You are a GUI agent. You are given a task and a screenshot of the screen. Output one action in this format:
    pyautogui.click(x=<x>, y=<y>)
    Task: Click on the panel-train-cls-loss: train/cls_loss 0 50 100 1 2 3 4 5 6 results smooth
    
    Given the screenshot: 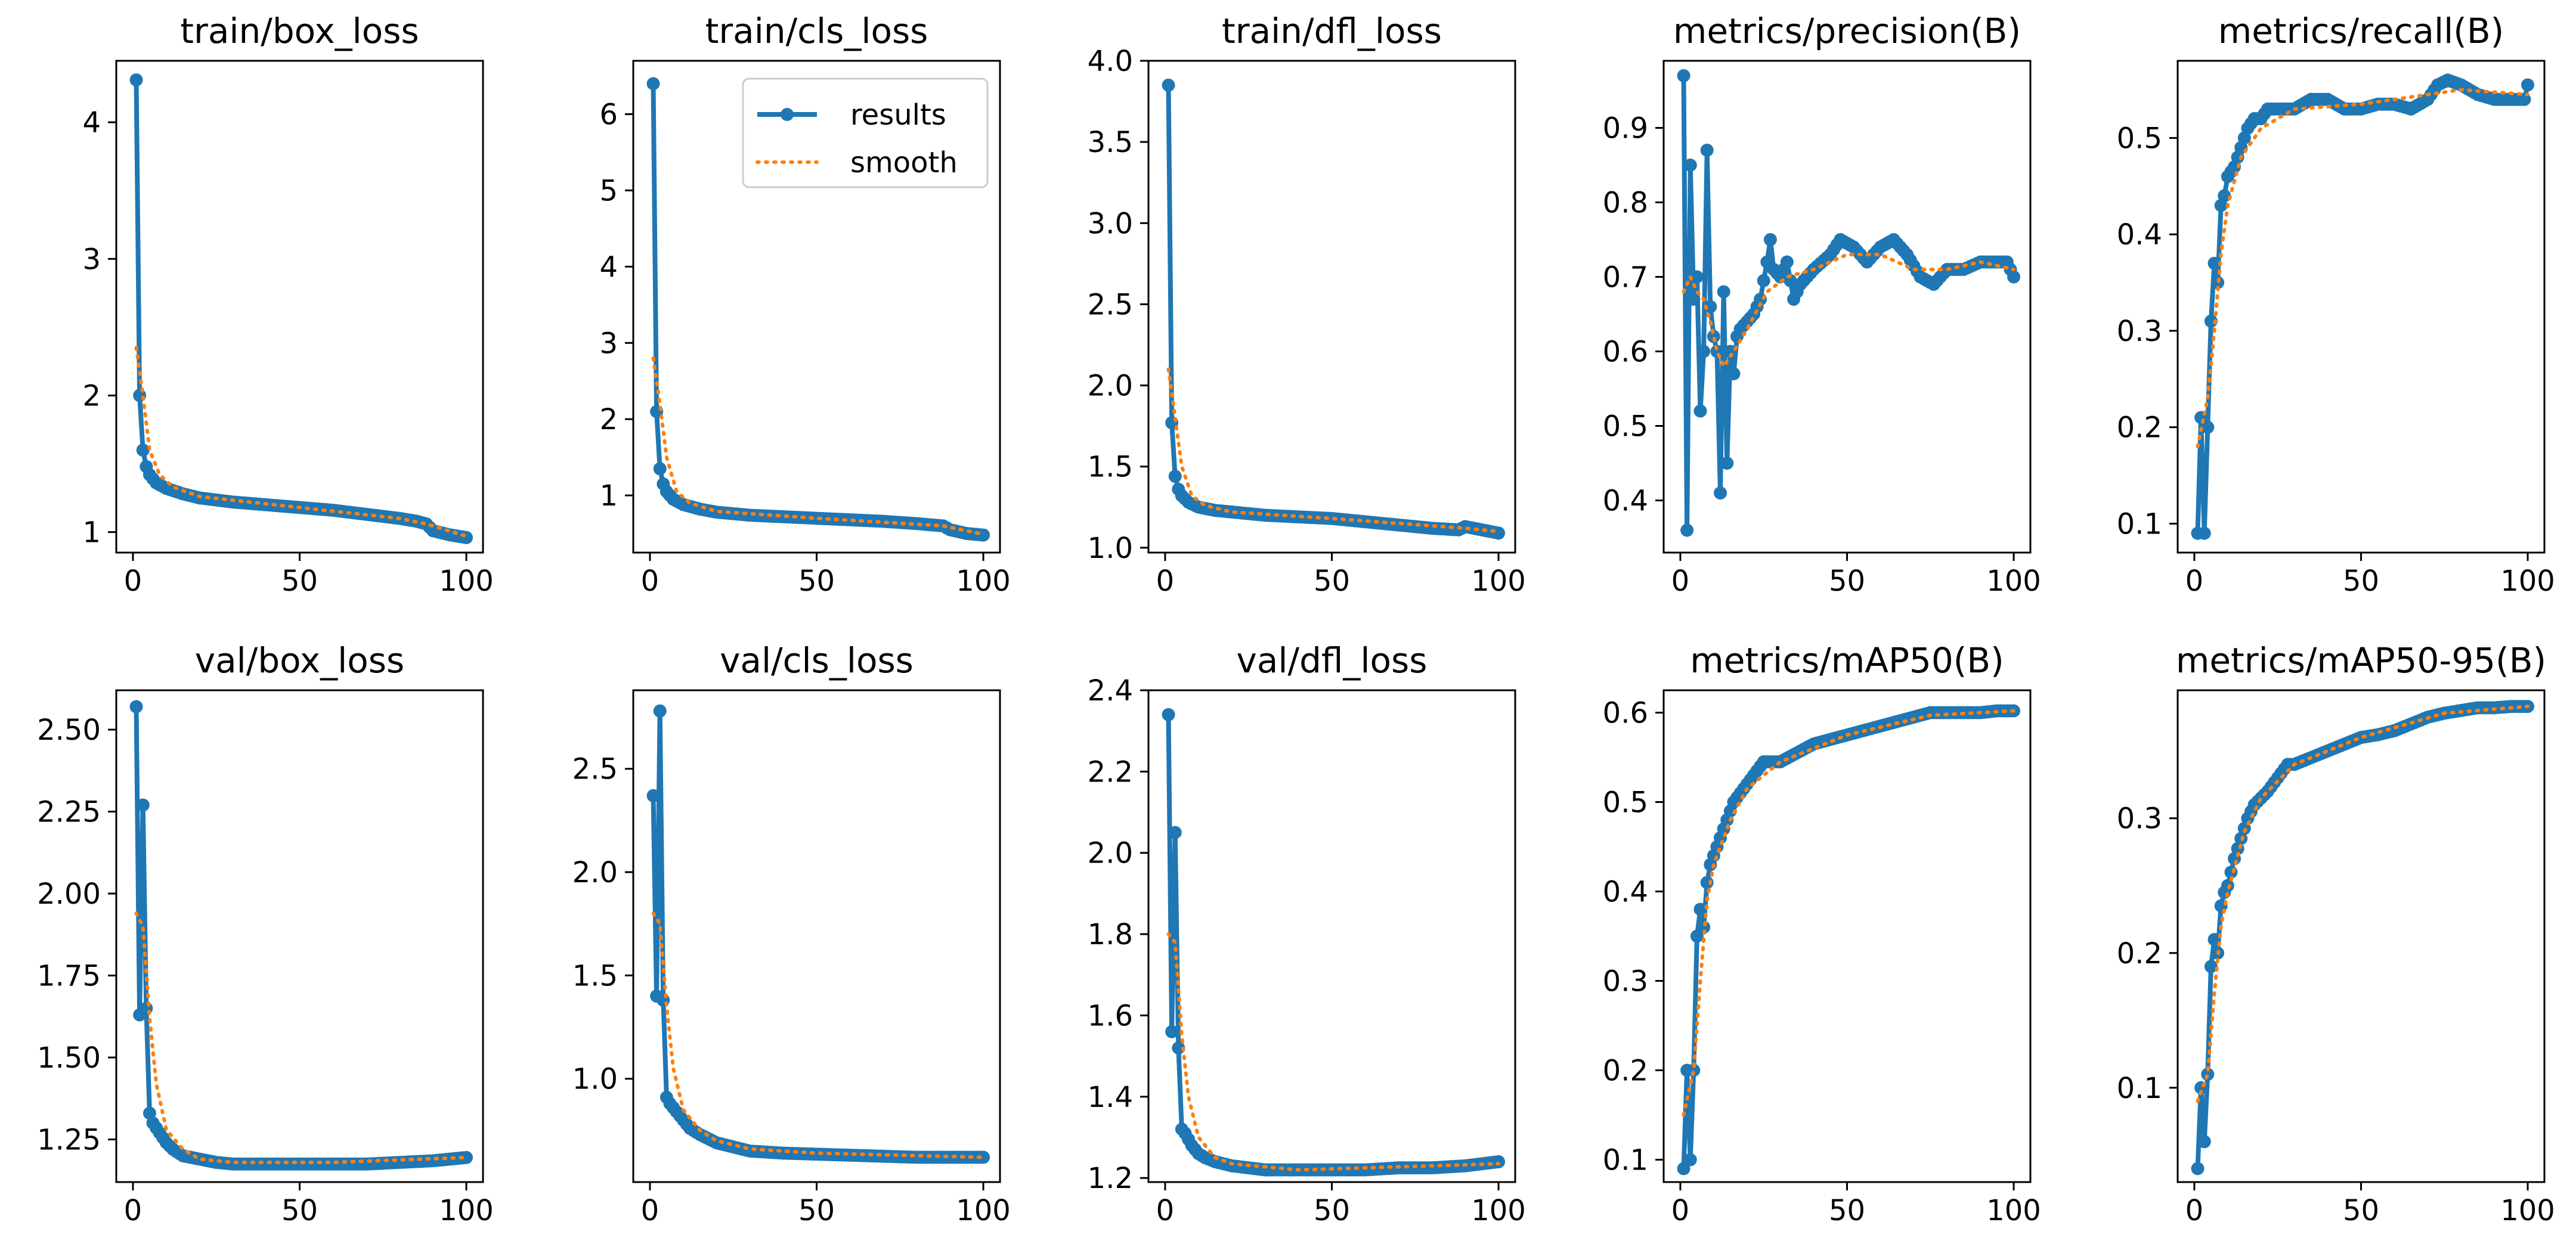 What is the action you would take?
    pyautogui.click(x=805, y=304)
    